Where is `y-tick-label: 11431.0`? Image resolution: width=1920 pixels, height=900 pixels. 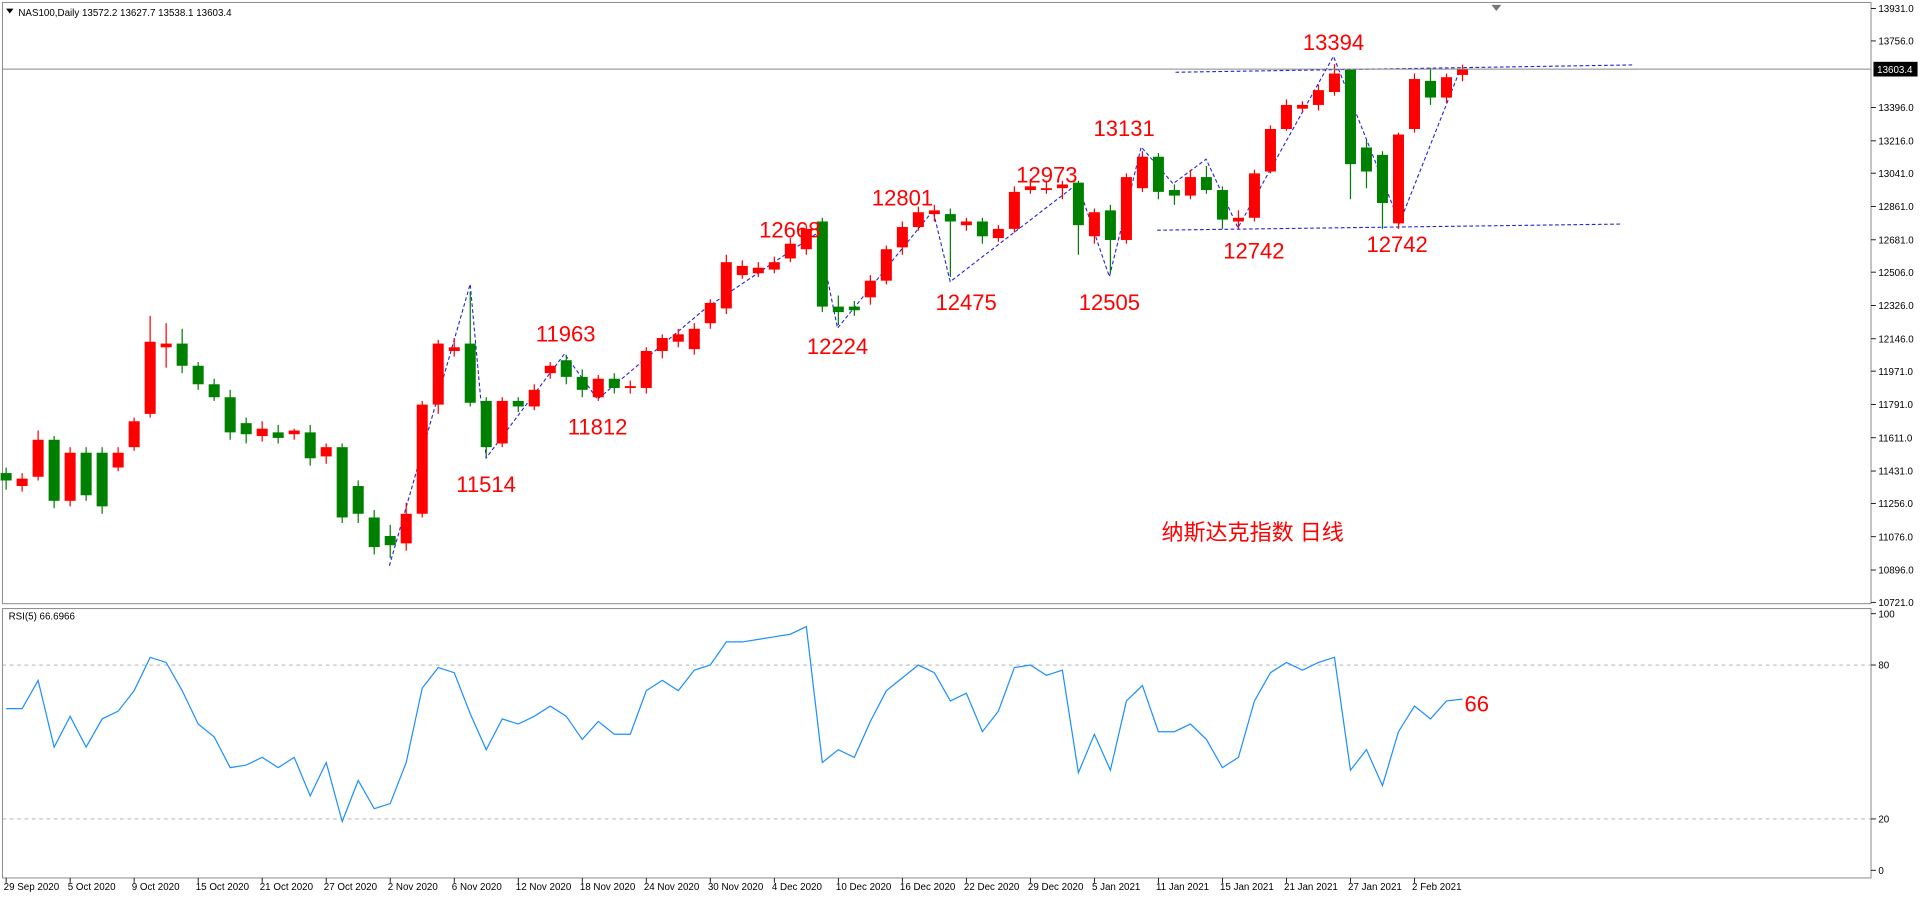 y-tick-label: 11431.0 is located at coordinates (1895, 472).